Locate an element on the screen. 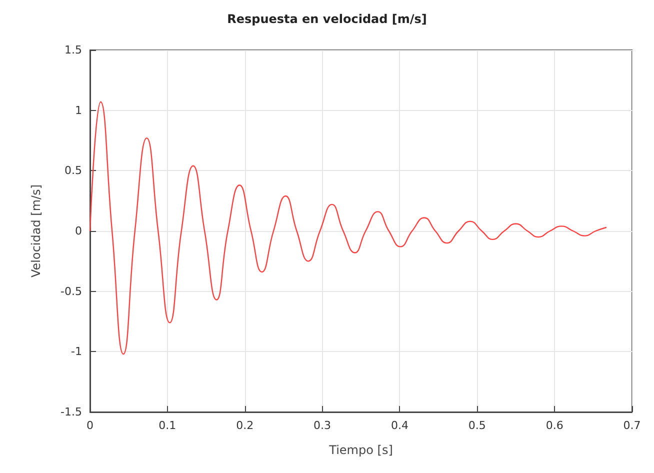  y-tick-label: 1.5 is located at coordinates (73, 50).